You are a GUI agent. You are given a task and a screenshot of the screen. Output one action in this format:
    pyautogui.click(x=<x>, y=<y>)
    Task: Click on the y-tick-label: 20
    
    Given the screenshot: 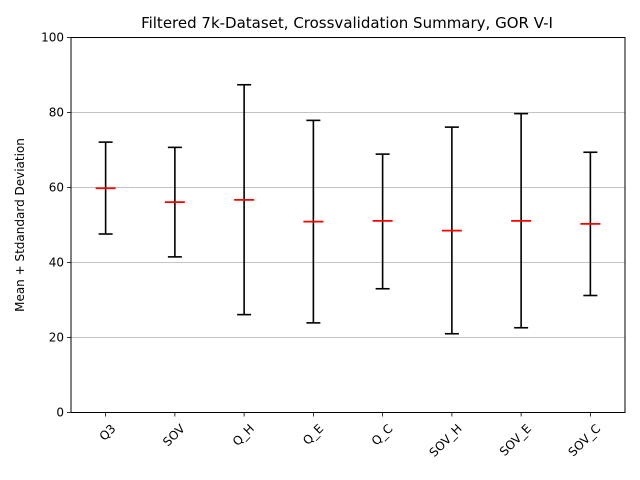 What is the action you would take?
    pyautogui.click(x=56, y=338)
    